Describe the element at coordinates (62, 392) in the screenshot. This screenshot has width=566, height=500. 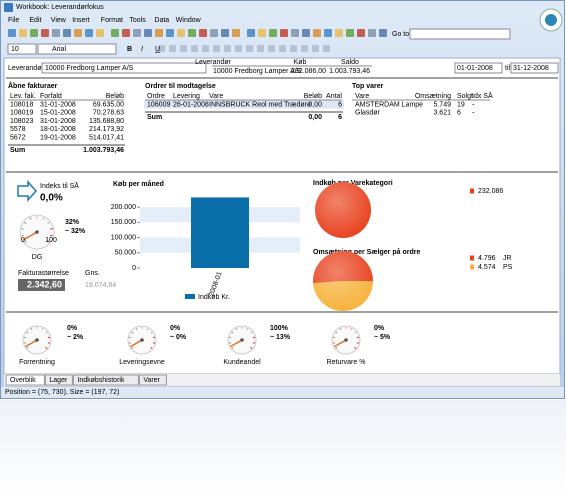
I see `status-text: Position = (75, 730), Size = (197, 72)` at that location.